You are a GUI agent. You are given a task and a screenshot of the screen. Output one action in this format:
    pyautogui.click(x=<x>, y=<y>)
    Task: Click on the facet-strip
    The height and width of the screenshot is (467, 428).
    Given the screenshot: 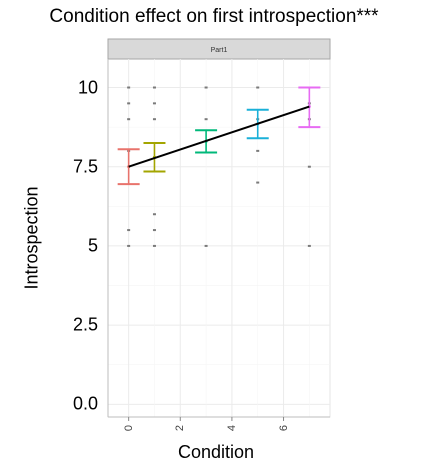 What is the action you would take?
    pyautogui.click(x=219, y=49)
    